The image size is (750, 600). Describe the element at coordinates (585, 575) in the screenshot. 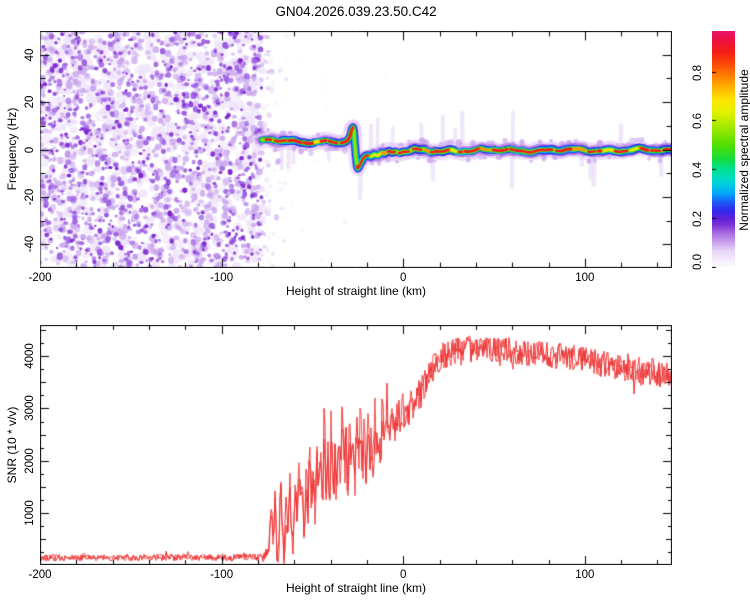

I see `snr-x-tick-label: 100` at that location.